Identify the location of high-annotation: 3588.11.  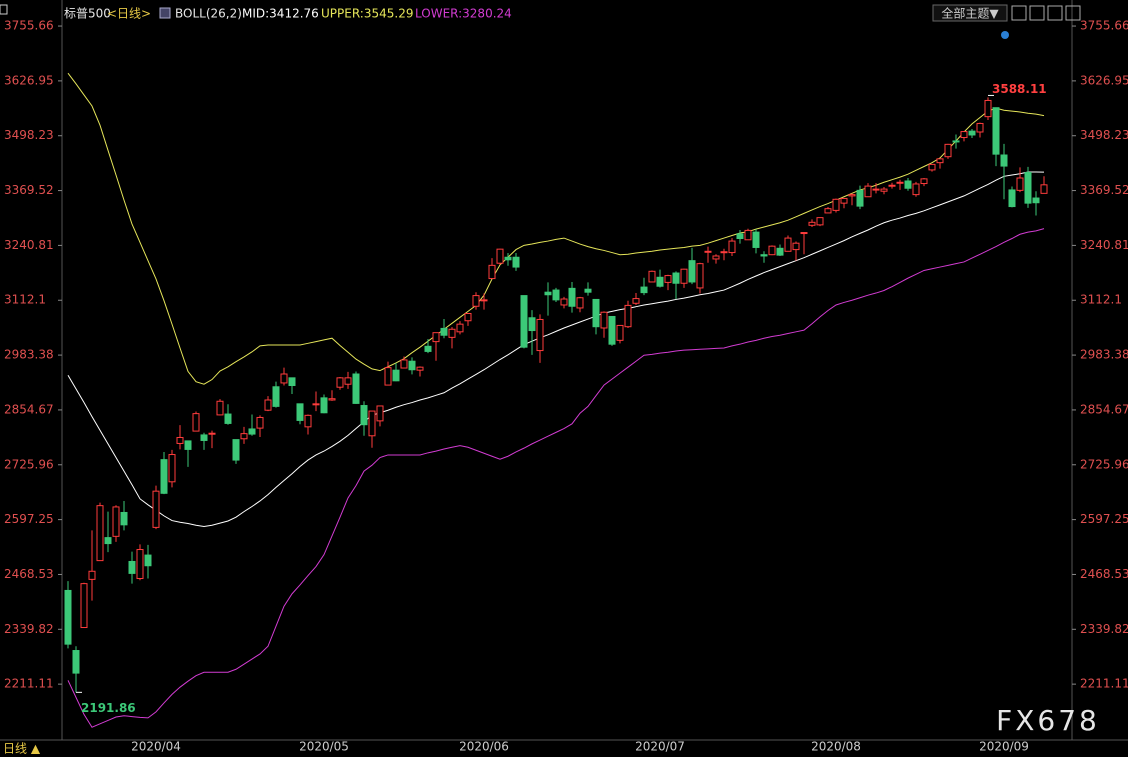
(1019, 89).